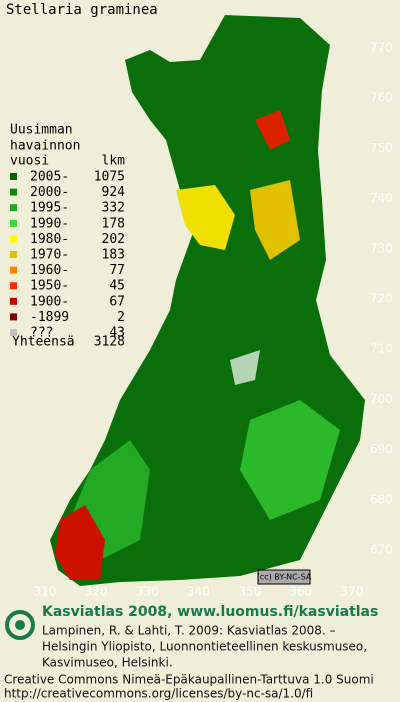 This screenshot has width=400, height=702. What do you see at coordinates (49, 317) in the screenshot?
I see `legend-label: -1899` at bounding box center [49, 317].